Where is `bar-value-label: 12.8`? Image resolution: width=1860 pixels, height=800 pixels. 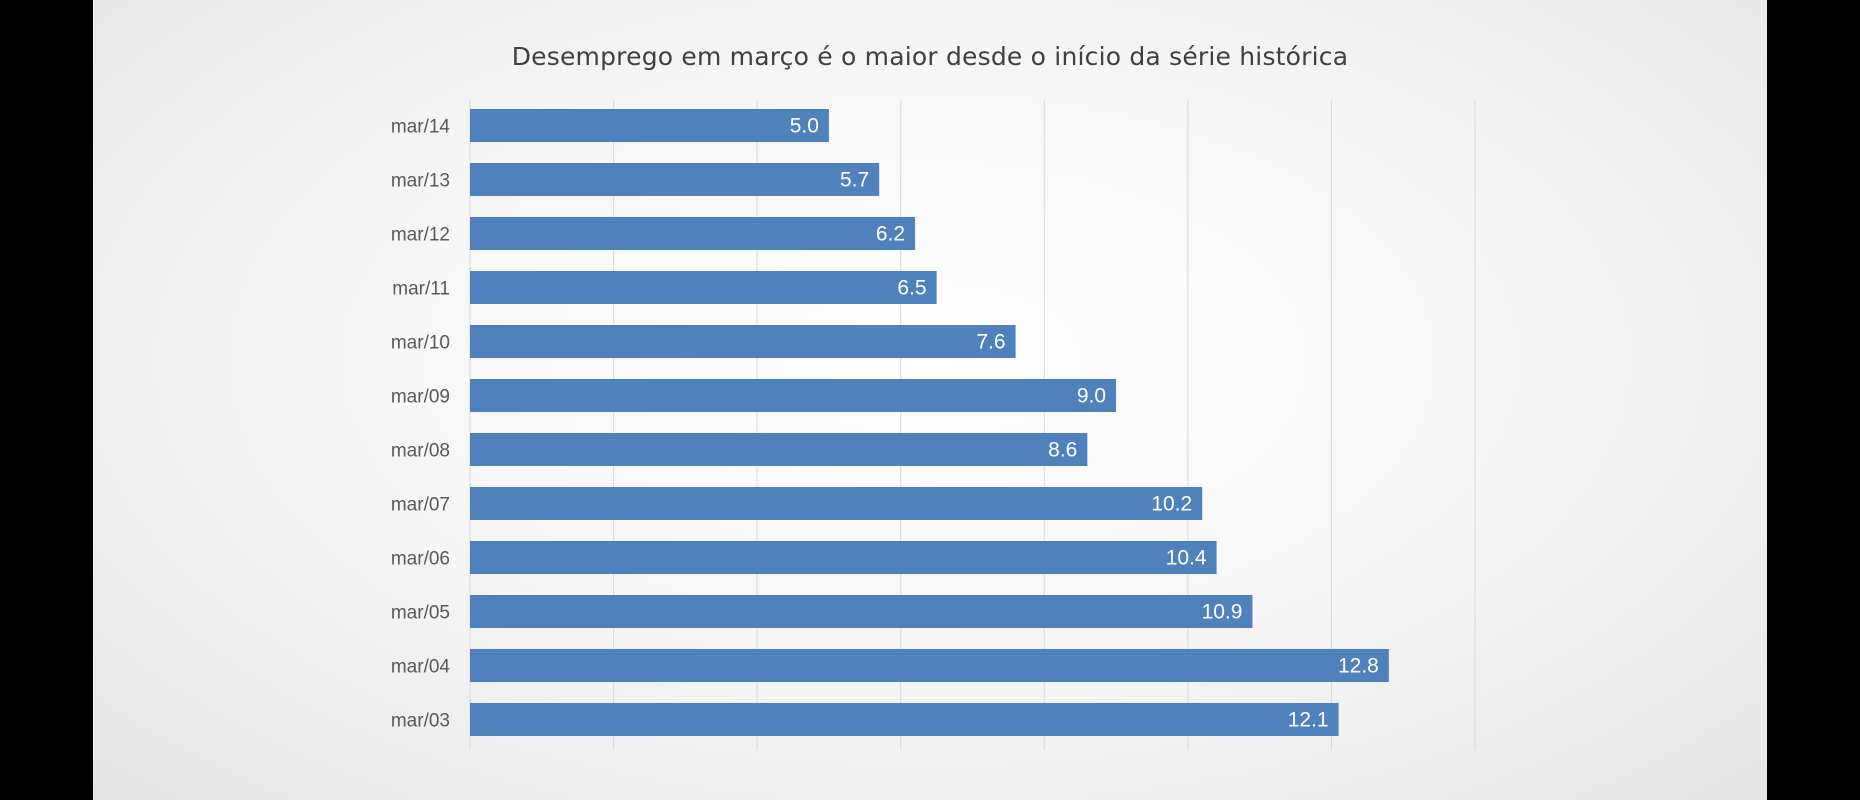 bar-value-label: 12.8 is located at coordinates (1358, 666).